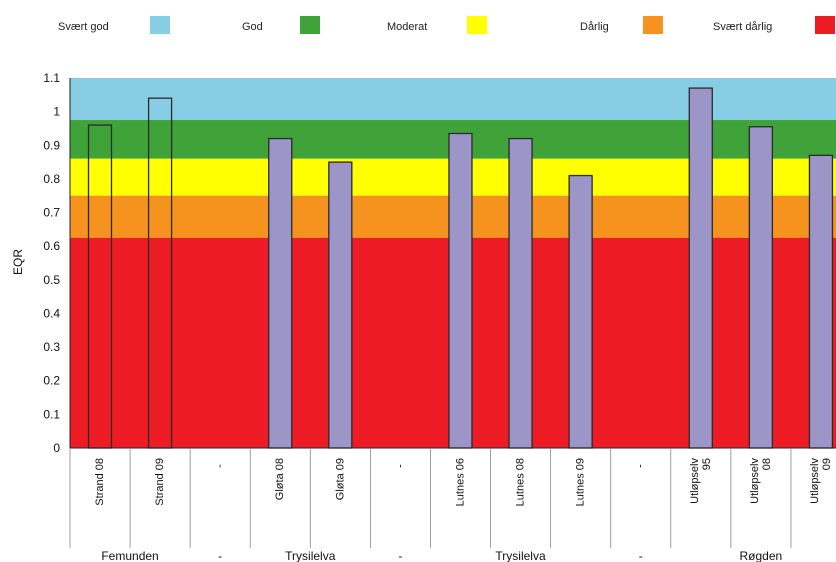 Image resolution: width=836 pixels, height=562 pixels. What do you see at coordinates (83, 27) in the screenshot?
I see `legend-label: Svært god` at bounding box center [83, 27].